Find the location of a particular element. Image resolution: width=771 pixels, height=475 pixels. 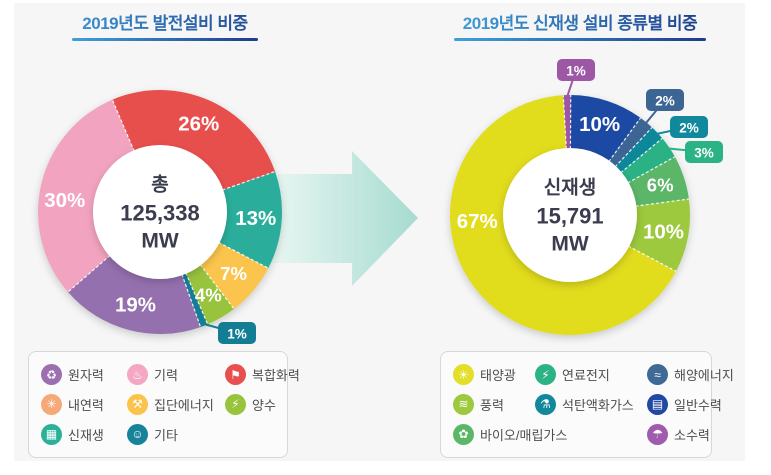

callout-percent-label: 3% is located at coordinates (704, 153).